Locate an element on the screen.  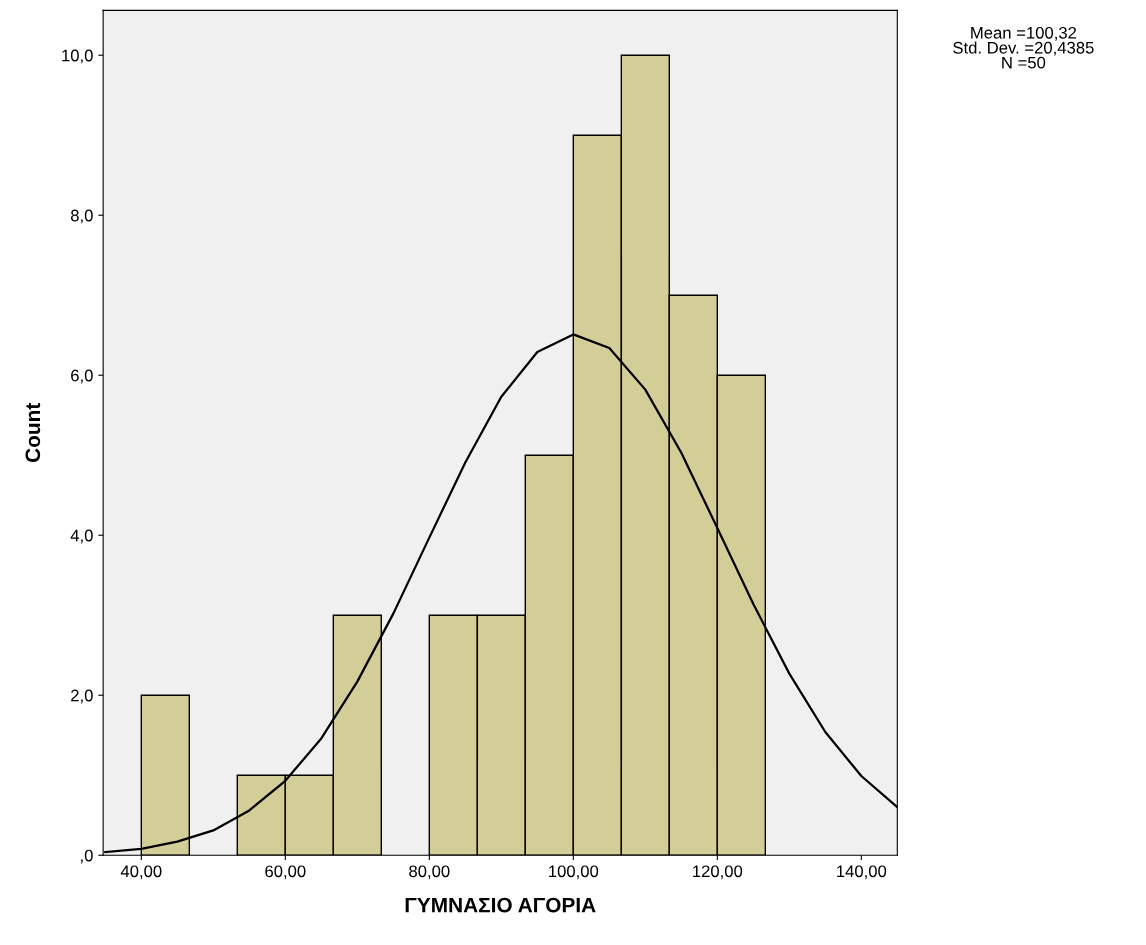
x-tick-label: 60,00 is located at coordinates (285, 872).